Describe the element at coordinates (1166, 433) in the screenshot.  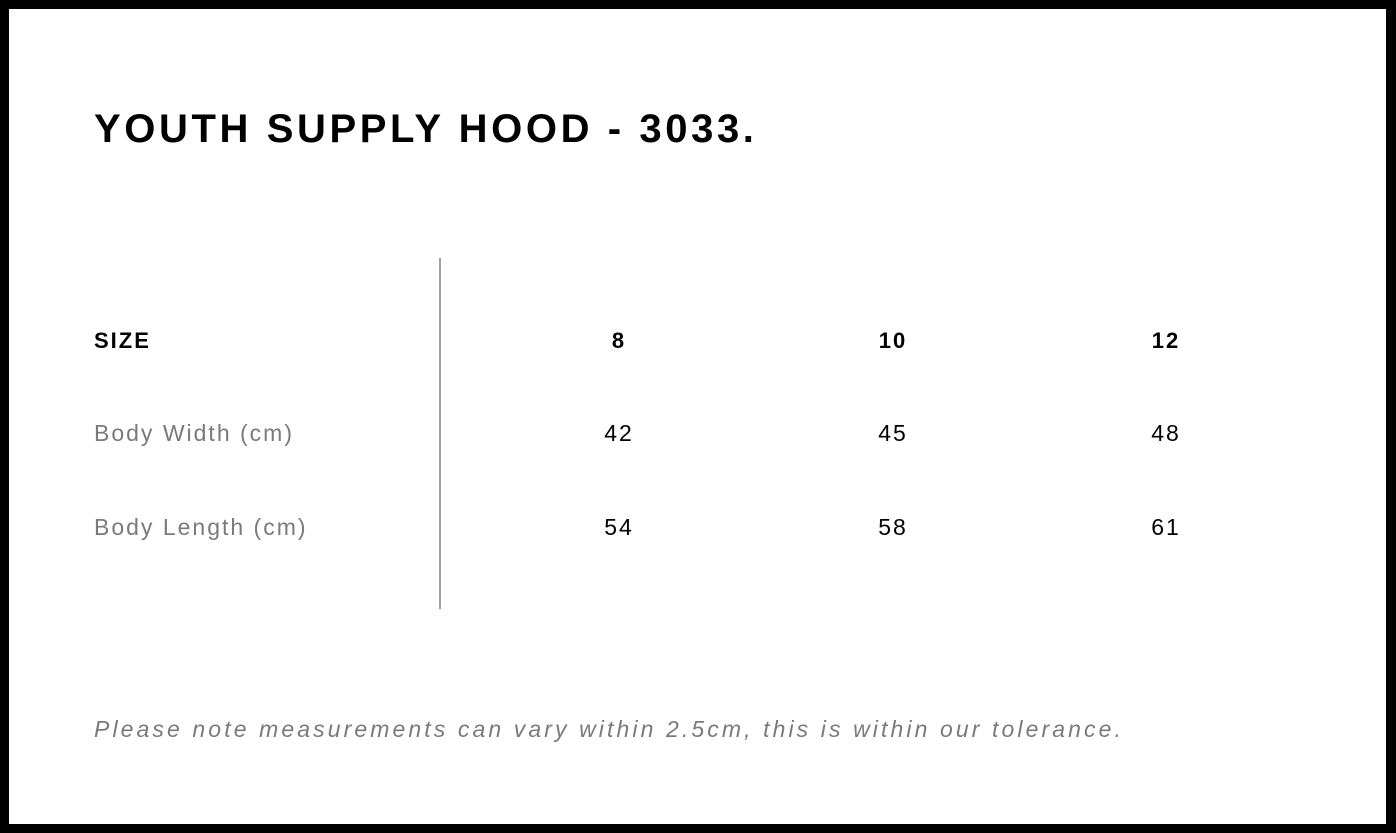
I see `table-cell: 48` at that location.